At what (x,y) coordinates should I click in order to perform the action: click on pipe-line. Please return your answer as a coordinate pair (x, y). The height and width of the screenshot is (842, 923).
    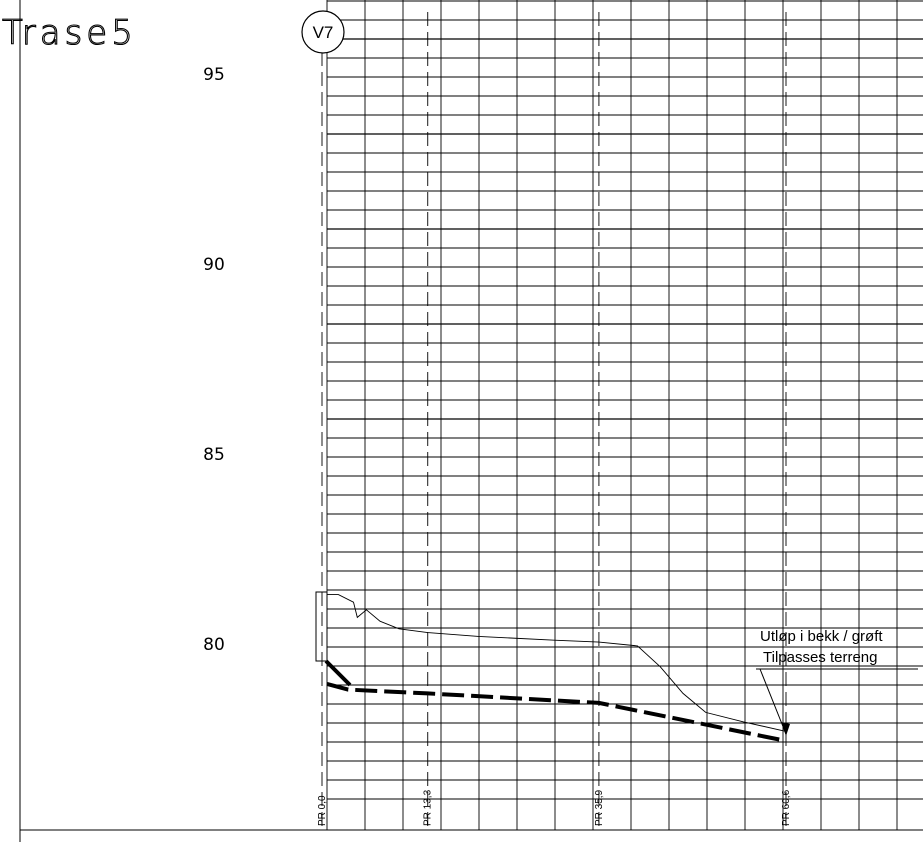
    Looking at the image, I should click on (556, 712).